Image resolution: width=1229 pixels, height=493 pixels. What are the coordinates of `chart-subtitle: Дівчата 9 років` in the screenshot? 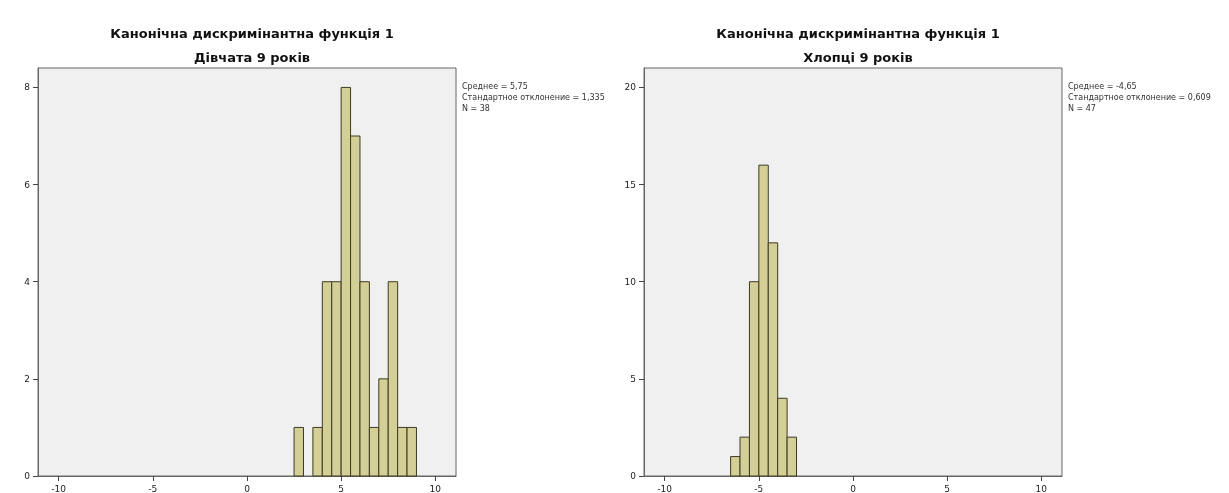 It's located at (252, 57).